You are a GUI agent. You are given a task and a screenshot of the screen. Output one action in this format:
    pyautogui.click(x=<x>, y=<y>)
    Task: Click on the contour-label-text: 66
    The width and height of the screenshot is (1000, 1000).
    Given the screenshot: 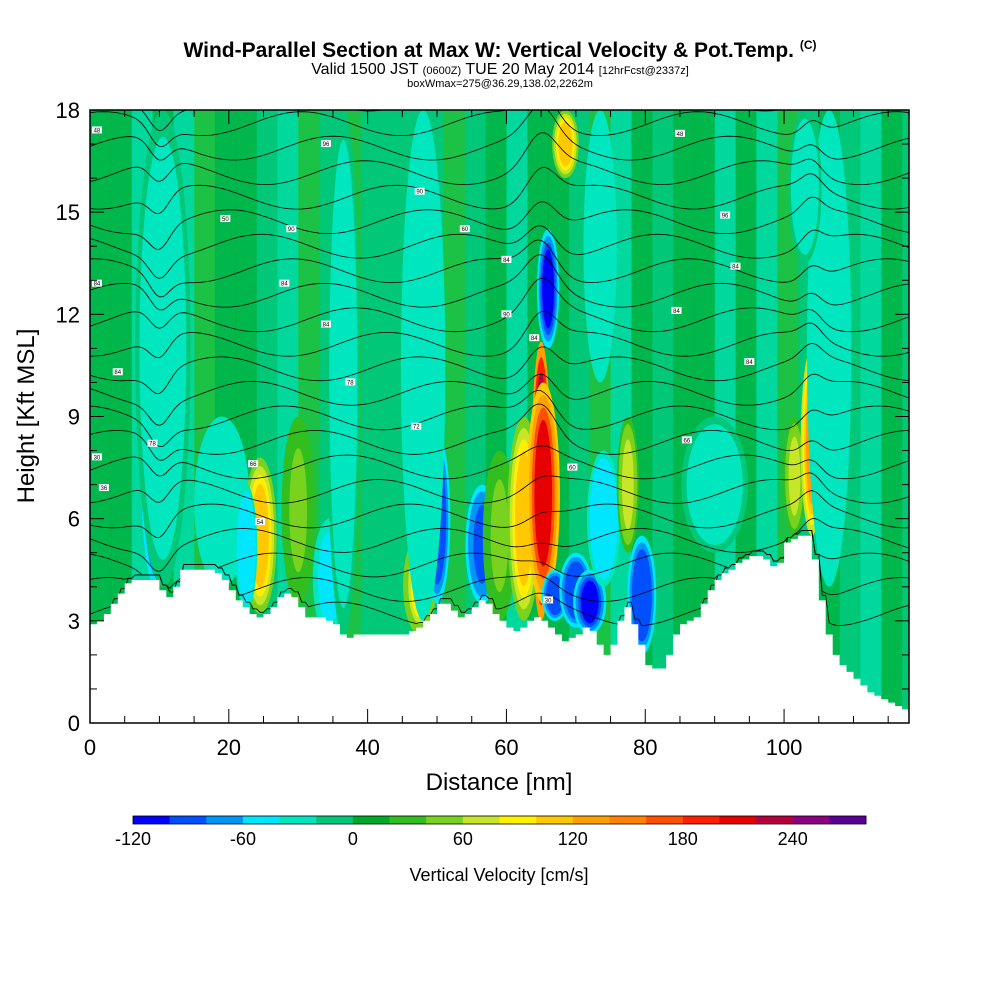 What is the action you would take?
    pyautogui.click(x=687, y=441)
    